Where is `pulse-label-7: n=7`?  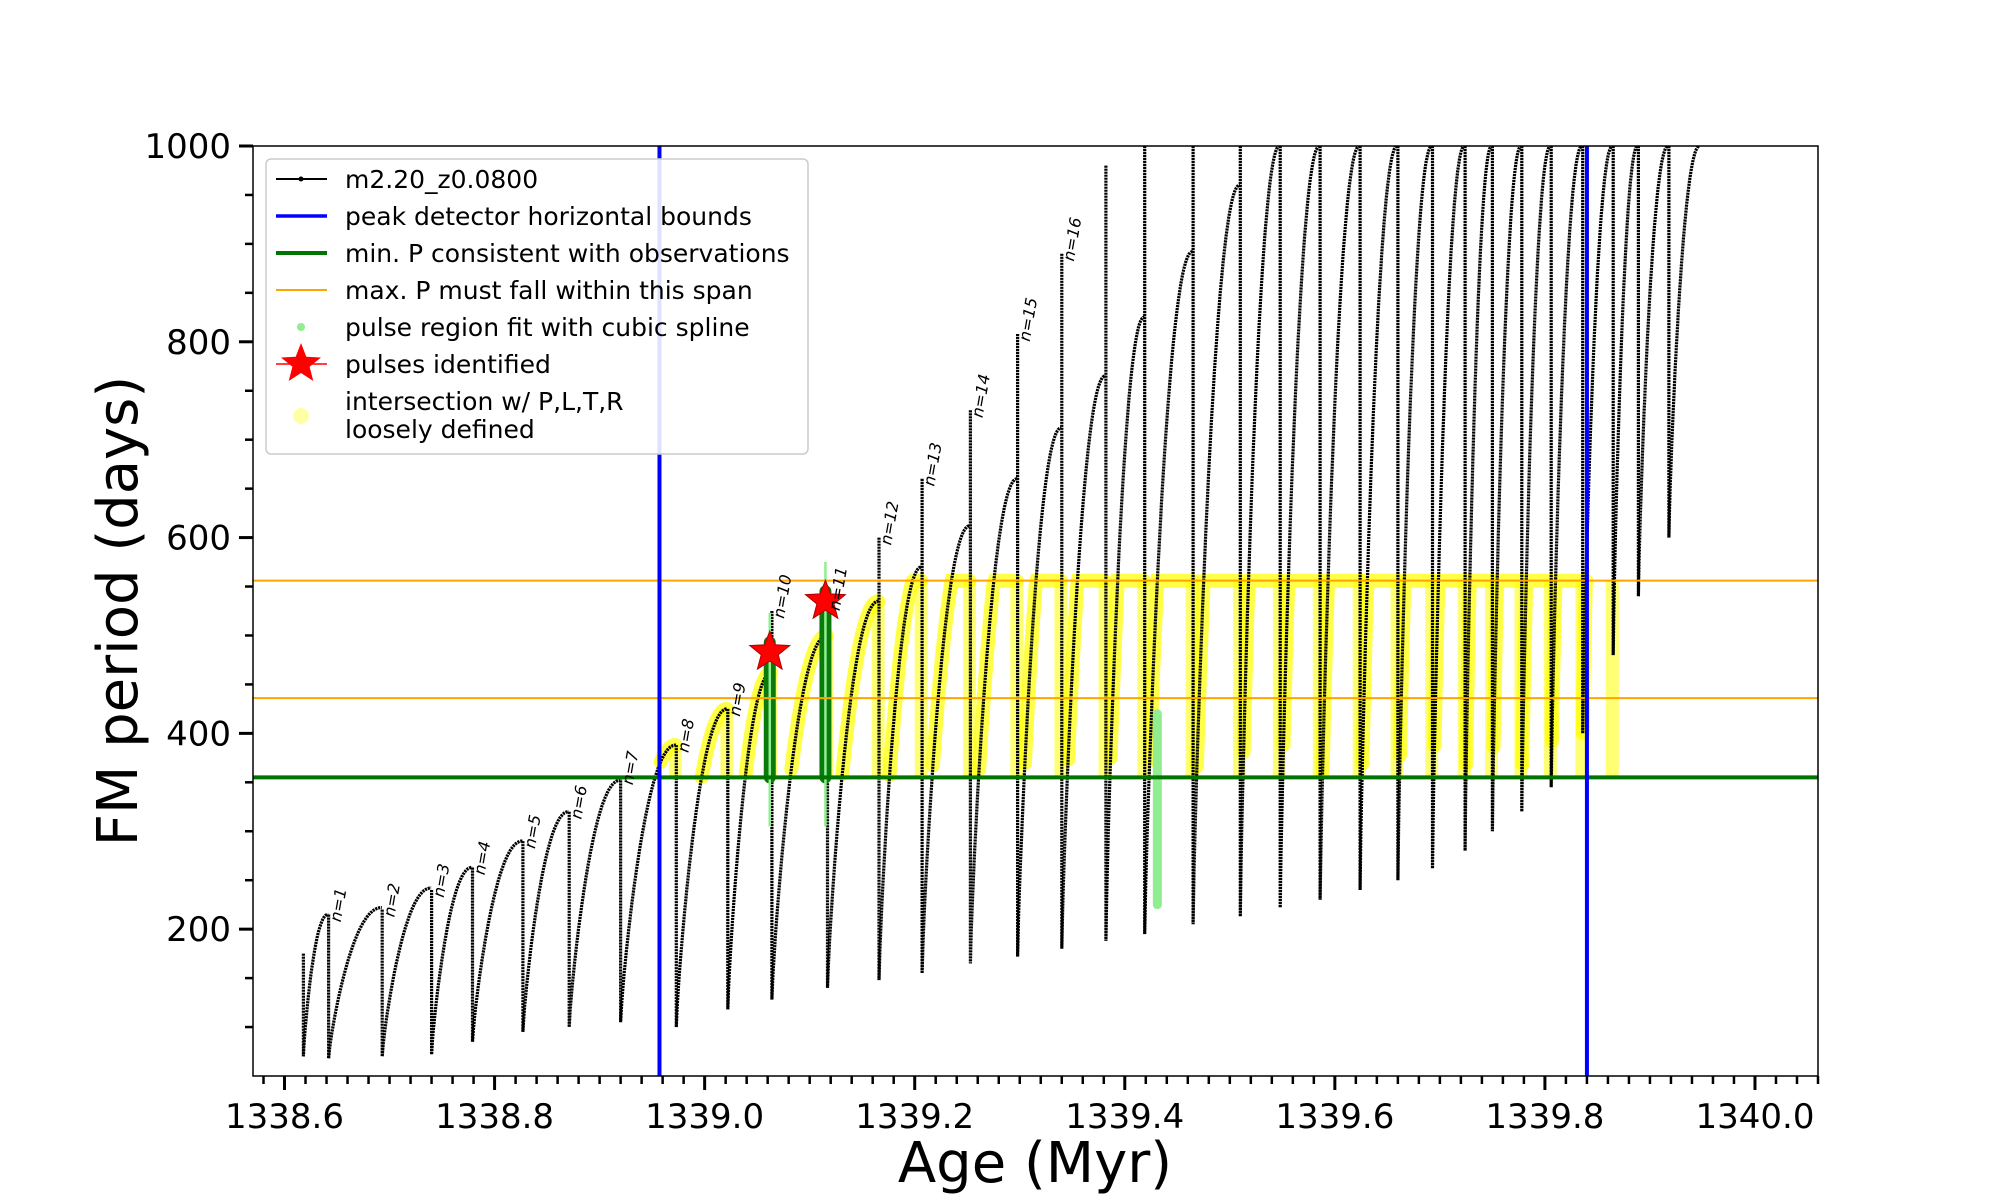
pulse-label-7: n=7 is located at coordinates (630, 767).